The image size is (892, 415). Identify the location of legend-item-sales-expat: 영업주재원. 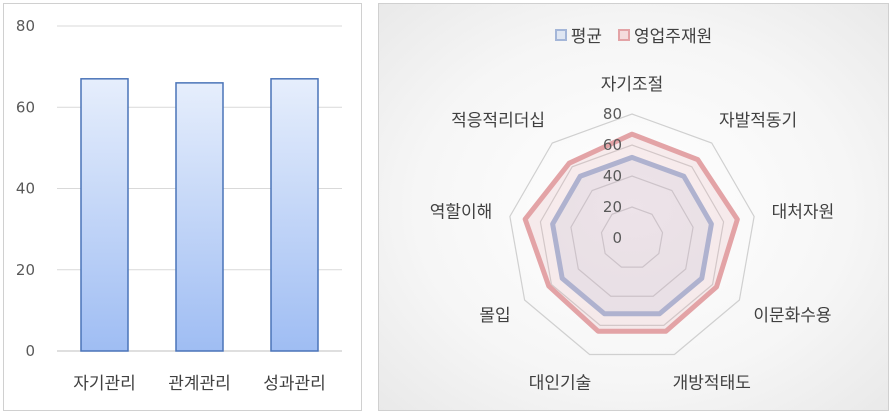
(665, 34).